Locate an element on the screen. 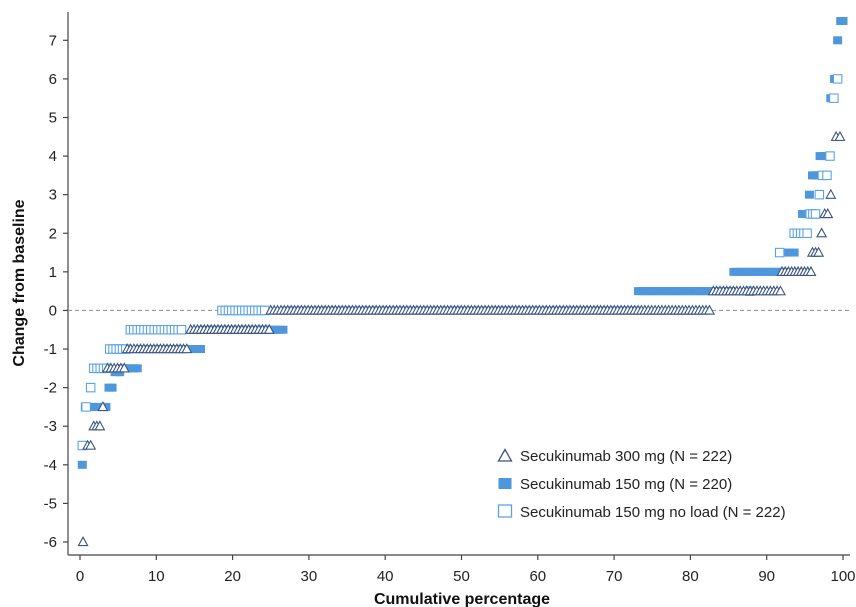 The height and width of the screenshot is (607, 856). y-axis-title: Change from baseline is located at coordinates (19, 282).